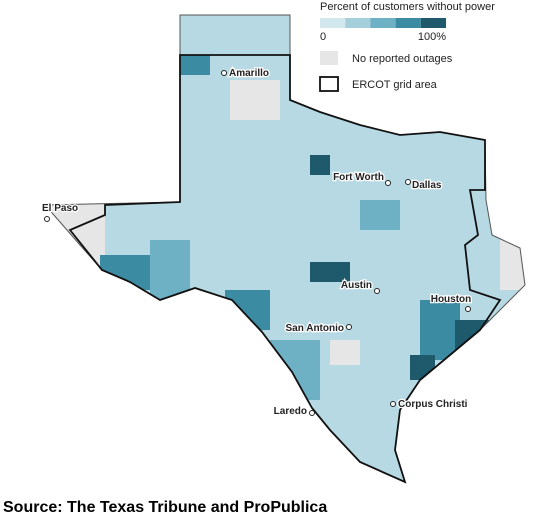  Describe the element at coordinates (314, 328) in the screenshot. I see `city-label: San Antonio` at that location.